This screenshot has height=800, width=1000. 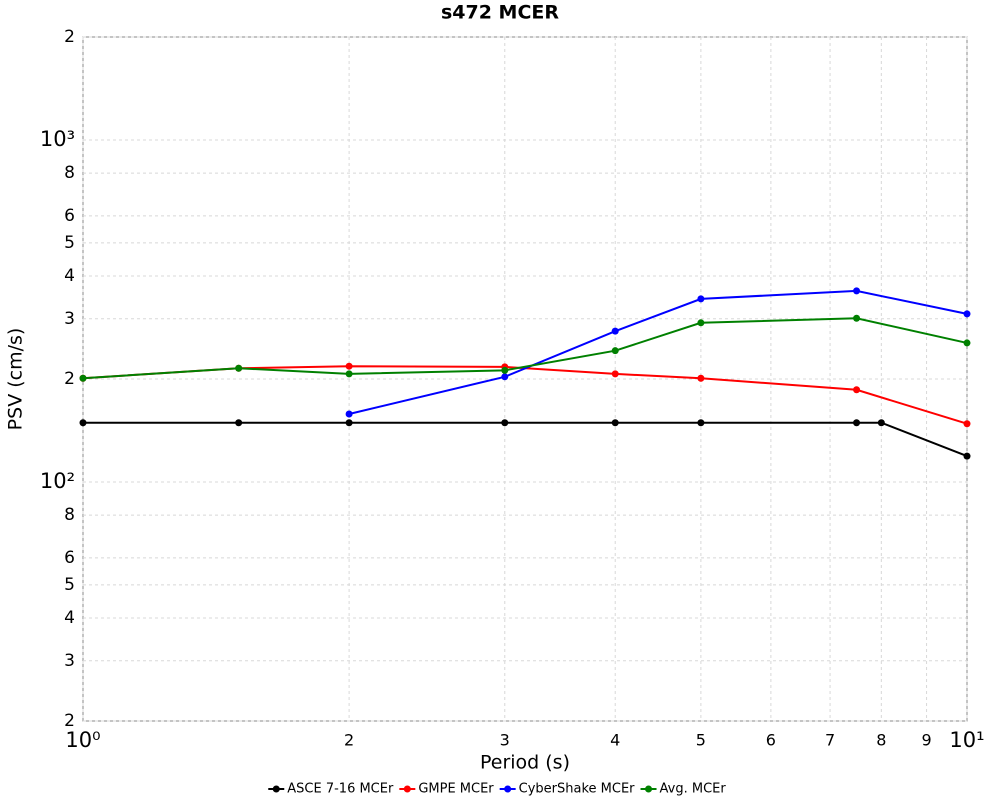 I want to click on legend-label: CyberShake MCEr, so click(x=577, y=789).